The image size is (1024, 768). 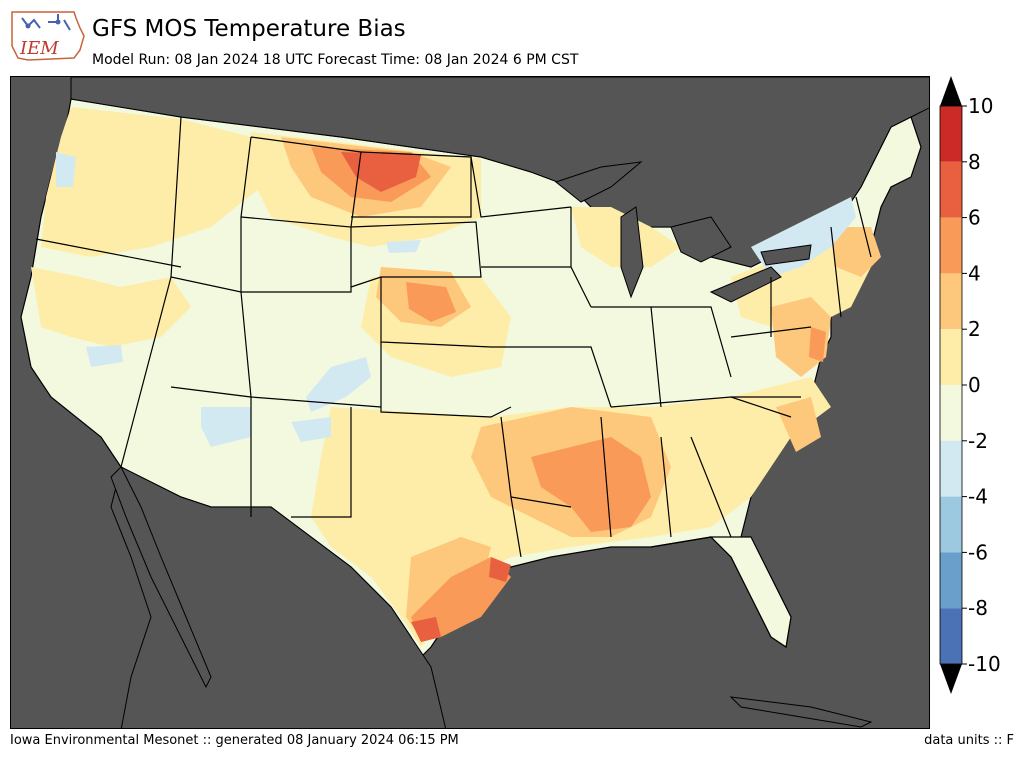 What do you see at coordinates (111, 307) in the screenshot?
I see `zone-0-2-west` at bounding box center [111, 307].